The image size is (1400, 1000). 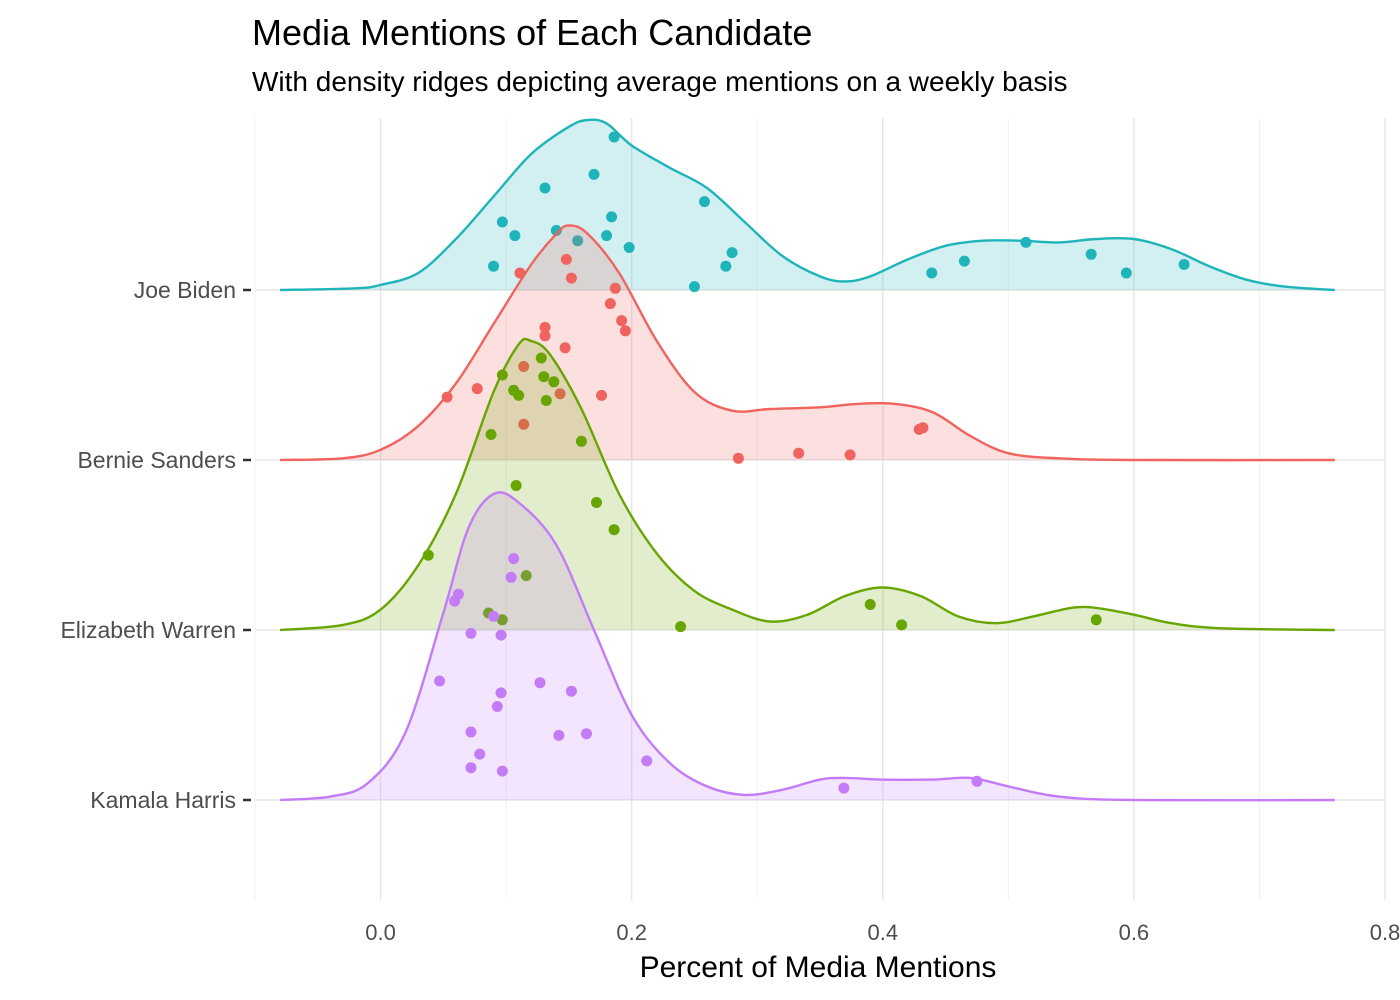 What do you see at coordinates (1134, 932) in the screenshot?
I see `x-tick-label: 0.6` at bounding box center [1134, 932].